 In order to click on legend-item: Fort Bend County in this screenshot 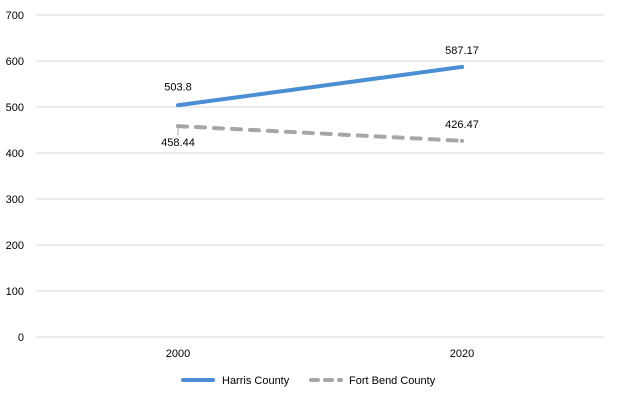, I will do `click(372, 381)`.